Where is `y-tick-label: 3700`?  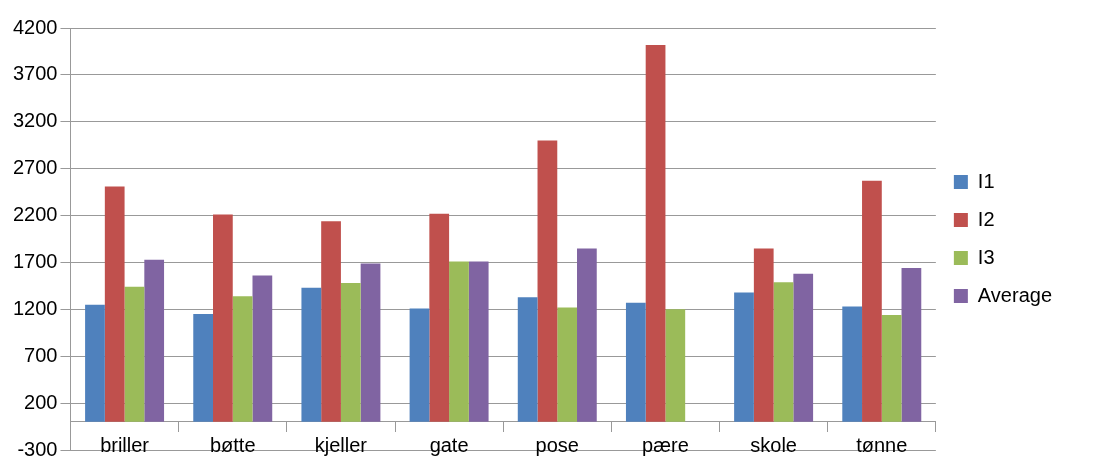
y-tick-label: 3700 is located at coordinates (35, 73).